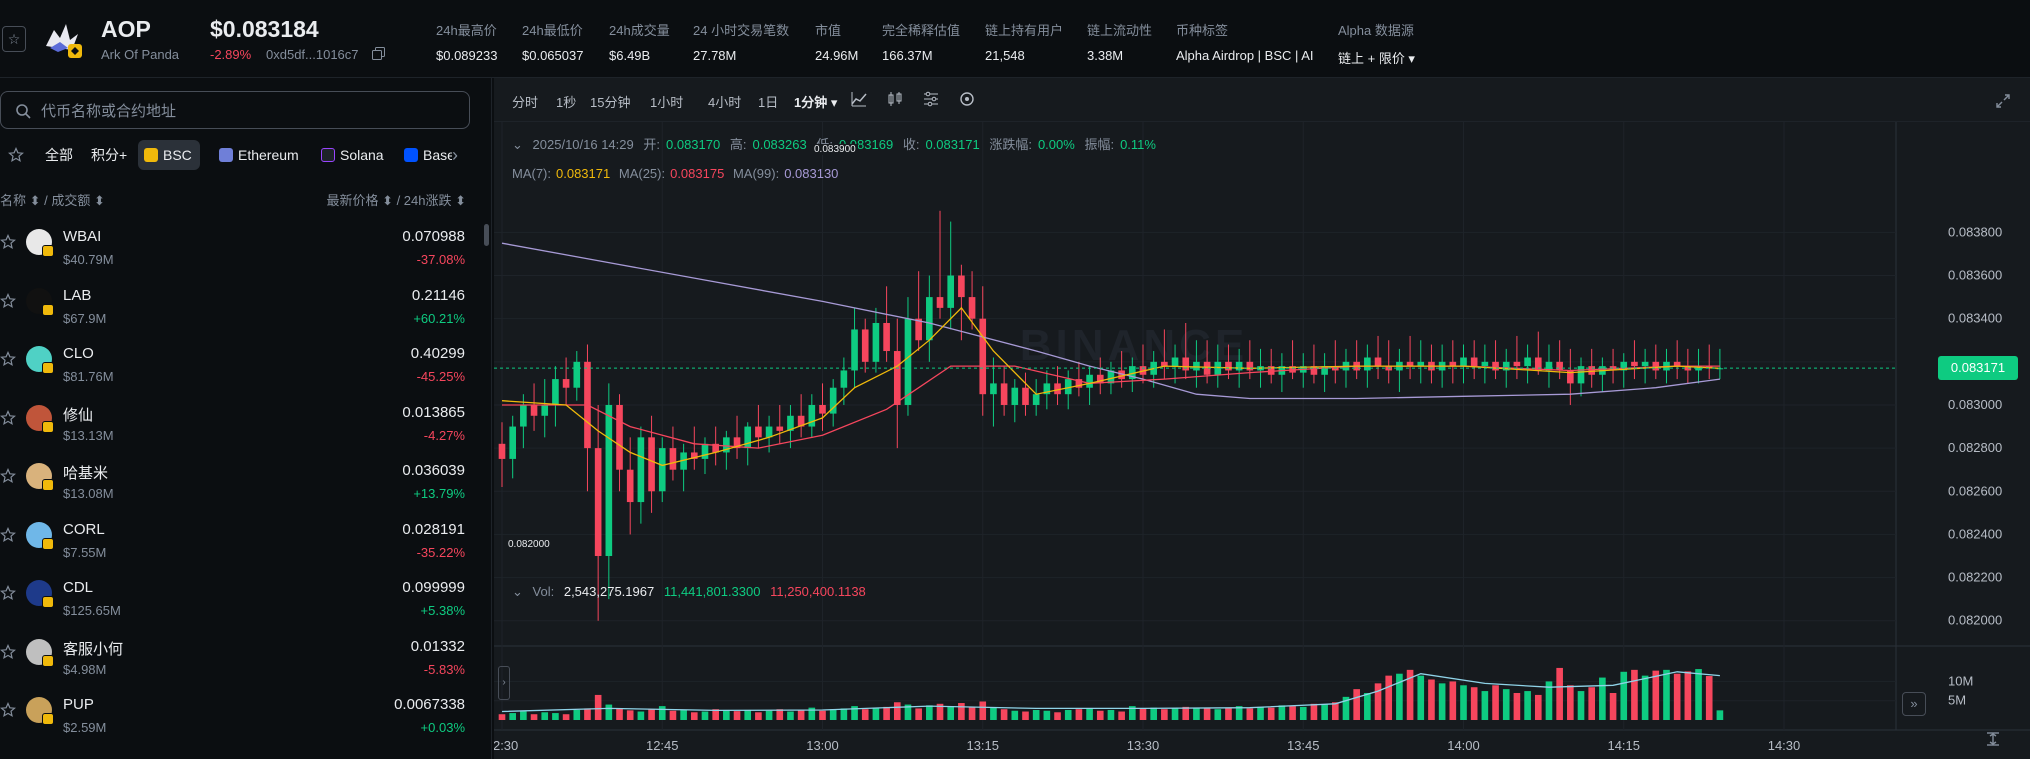 The width and height of the screenshot is (2030, 759). Describe the element at coordinates (235, 602) in the screenshot. I see `token-row: CDL $125.65M 0.099999 +5.38%` at that location.